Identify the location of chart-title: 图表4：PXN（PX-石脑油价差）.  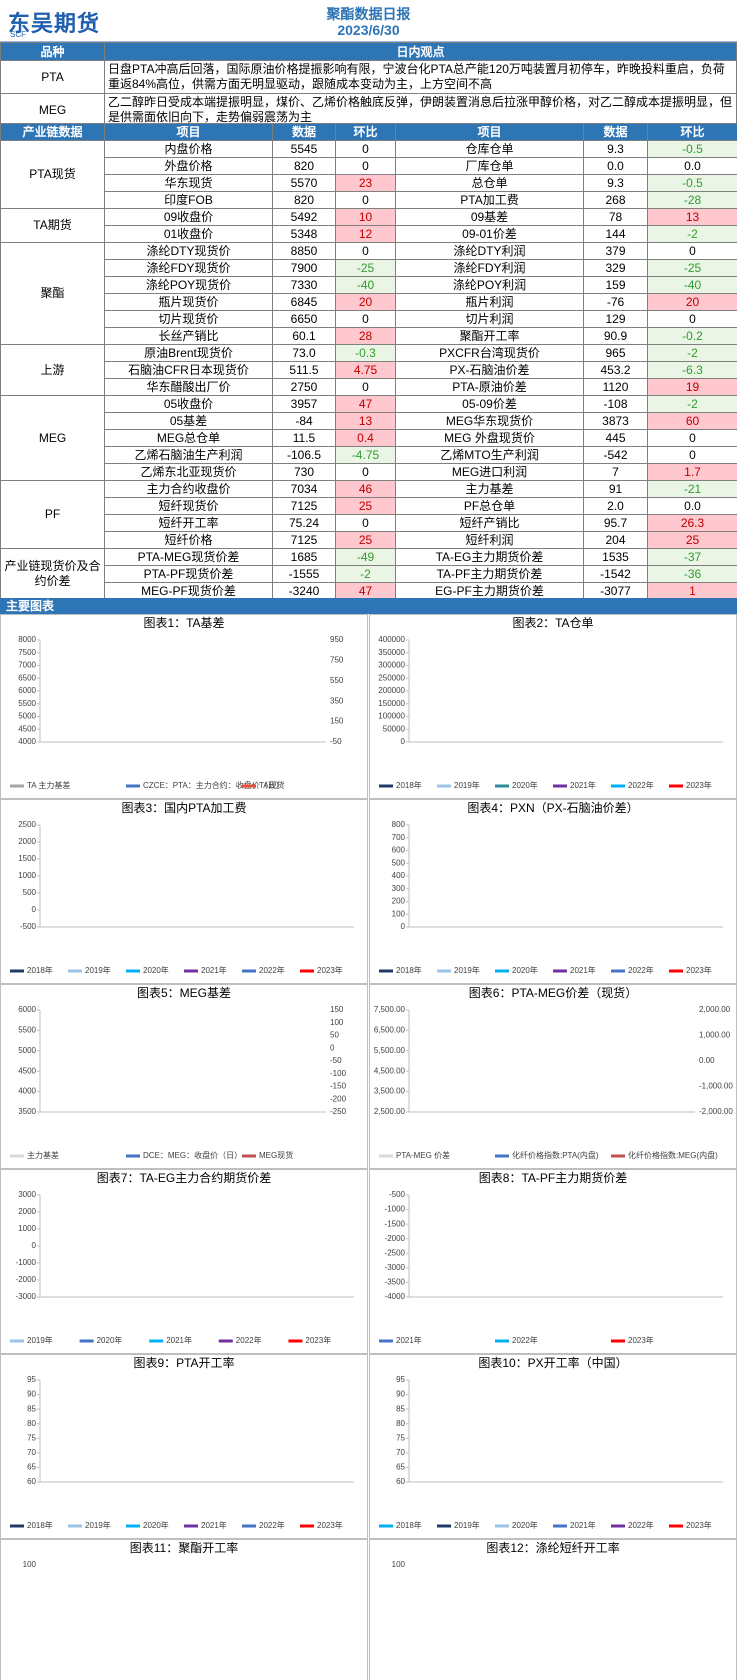
(552, 808).